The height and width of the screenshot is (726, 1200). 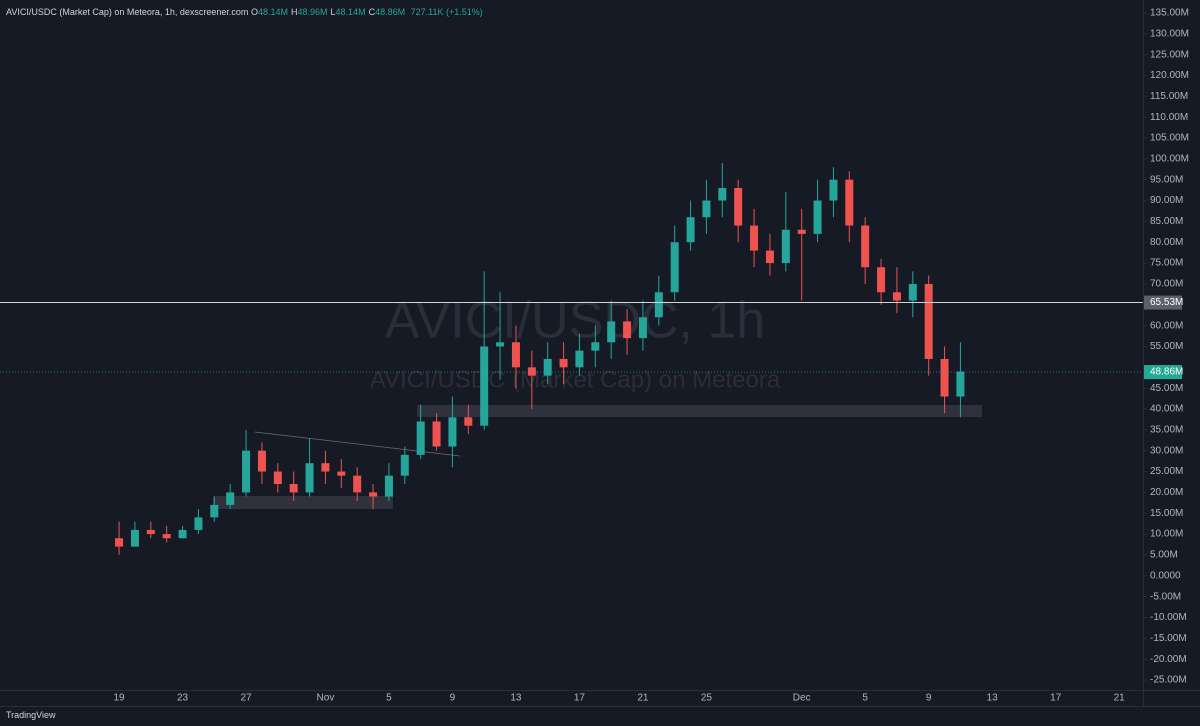 What do you see at coordinates (1166, 450) in the screenshot?
I see `y-tick-label: 30.00M` at bounding box center [1166, 450].